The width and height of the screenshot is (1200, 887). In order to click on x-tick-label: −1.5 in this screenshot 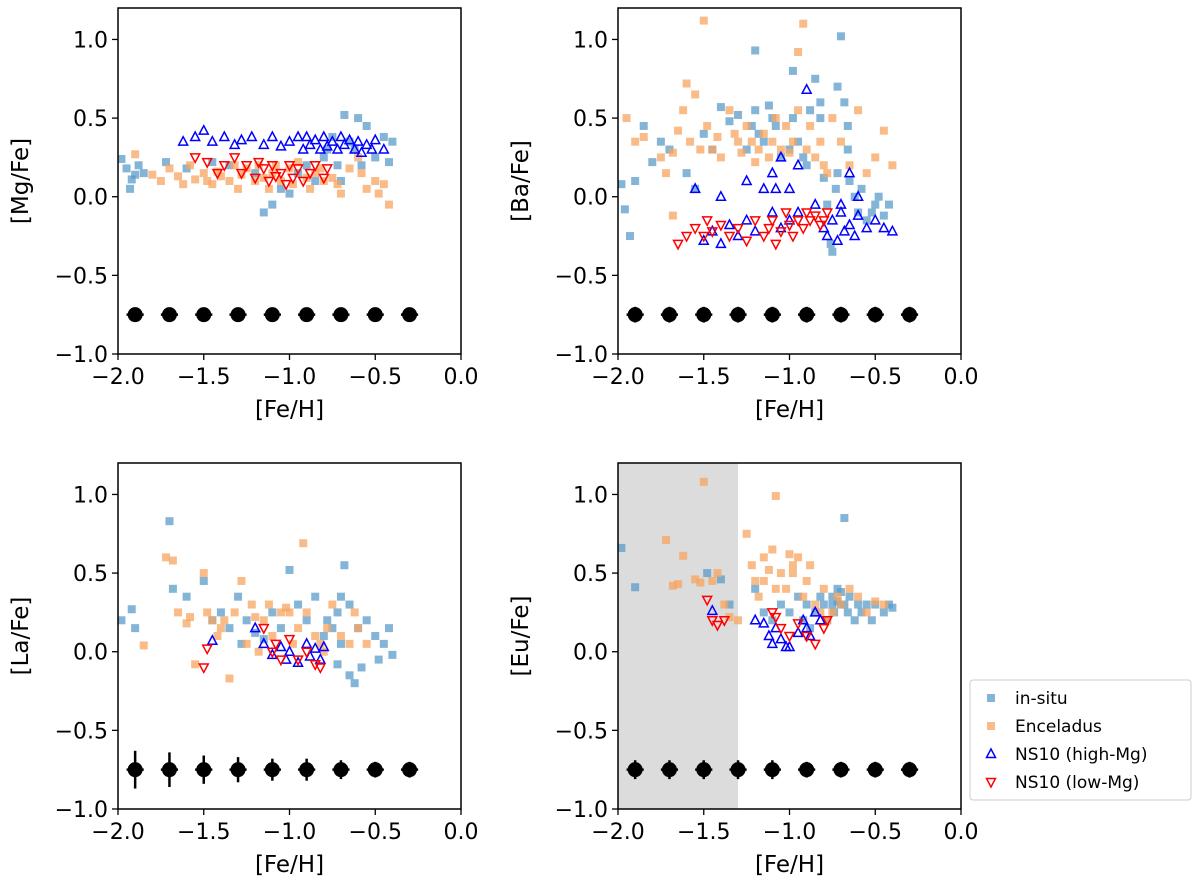, I will do `click(703, 832)`.